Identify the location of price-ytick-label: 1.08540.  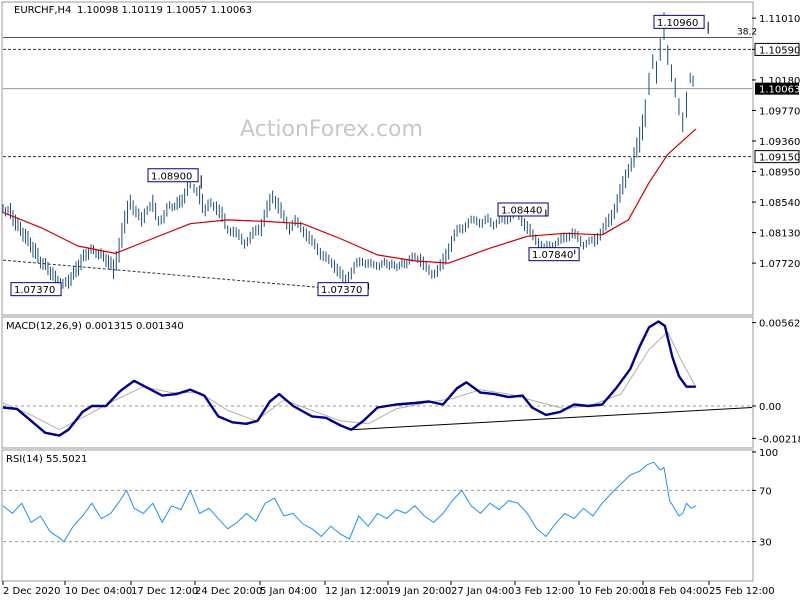
(779, 203).